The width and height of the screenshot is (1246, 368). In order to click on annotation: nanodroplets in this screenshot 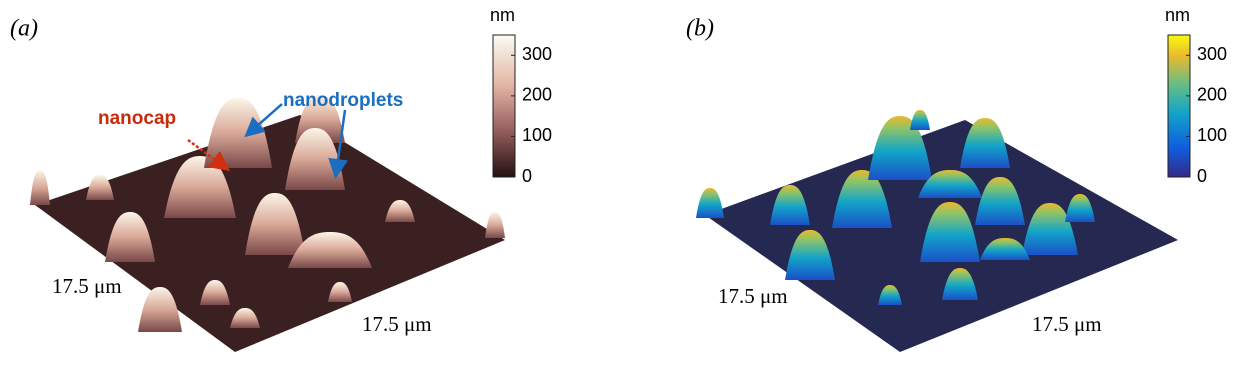, I will do `click(343, 100)`.